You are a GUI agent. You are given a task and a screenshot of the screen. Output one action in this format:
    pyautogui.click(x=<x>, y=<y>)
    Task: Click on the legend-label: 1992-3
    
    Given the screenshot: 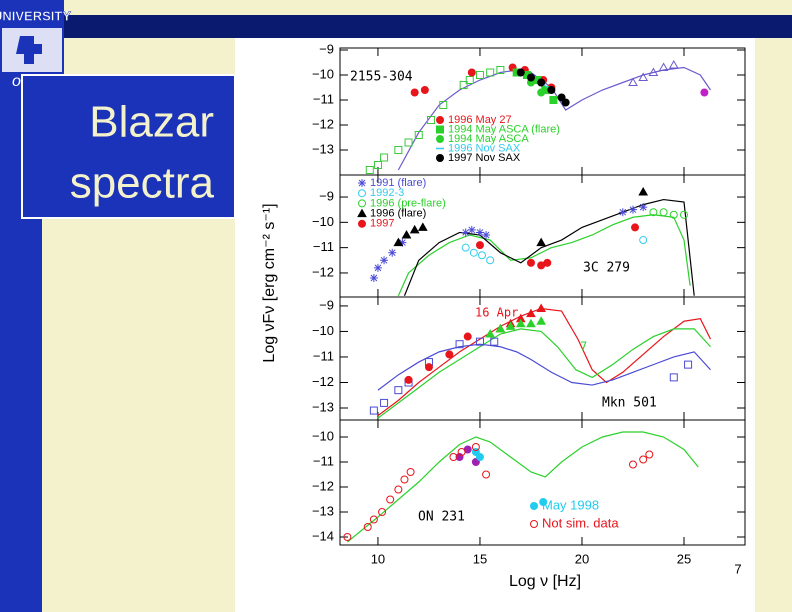 What is the action you would take?
    pyautogui.click(x=387, y=193)
    